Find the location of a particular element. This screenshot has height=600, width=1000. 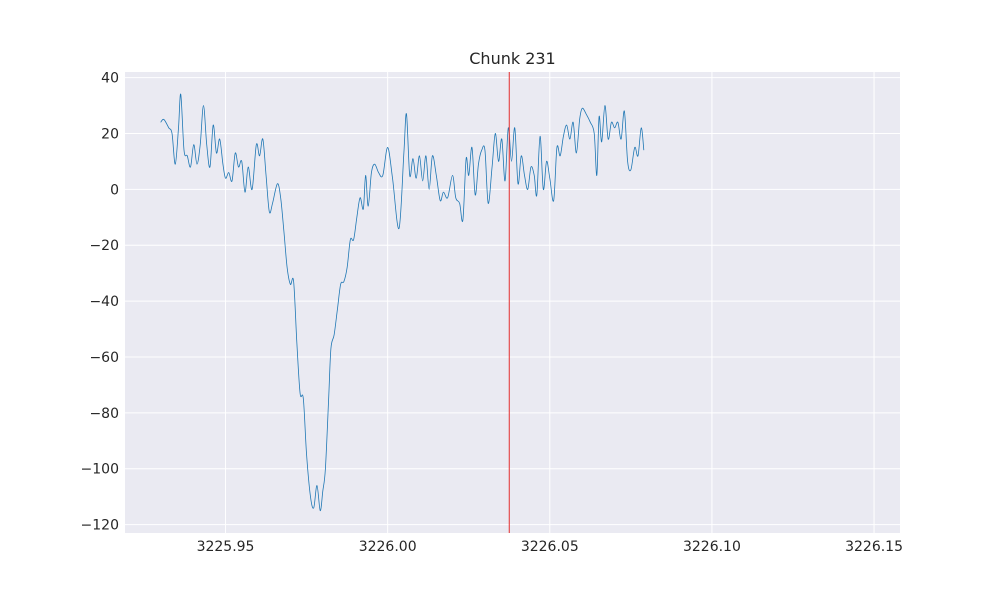

y-tick-label: −120 is located at coordinates (100, 526).